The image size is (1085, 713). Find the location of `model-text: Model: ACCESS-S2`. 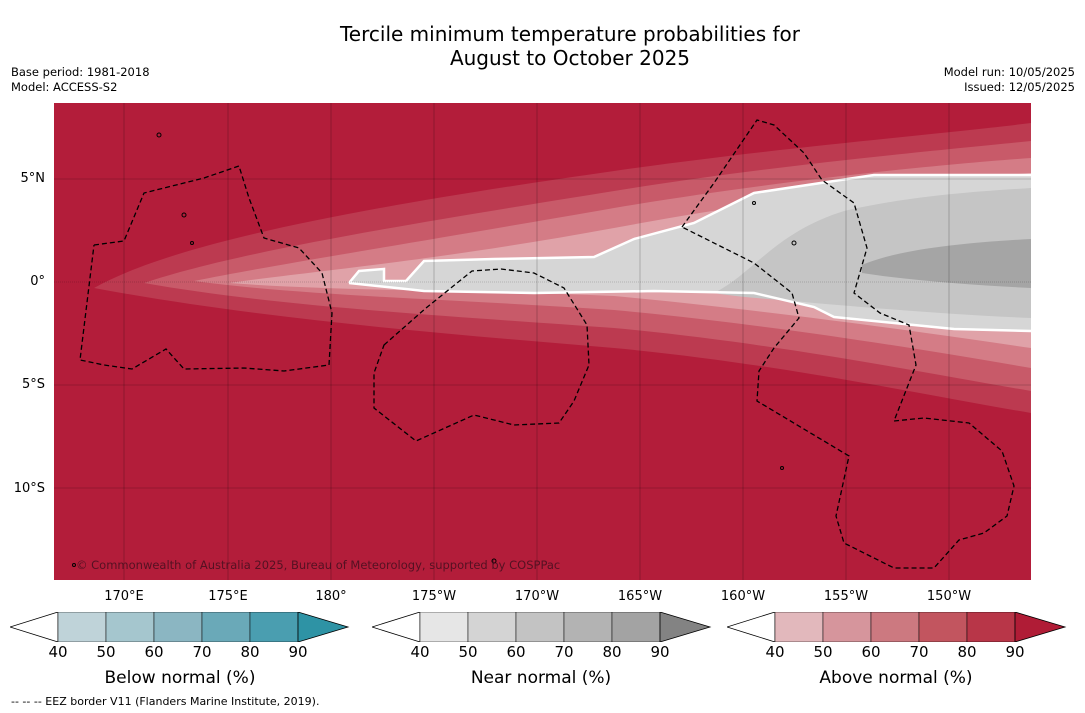

model-text: Model: ACCESS-S2 is located at coordinates (64, 87).